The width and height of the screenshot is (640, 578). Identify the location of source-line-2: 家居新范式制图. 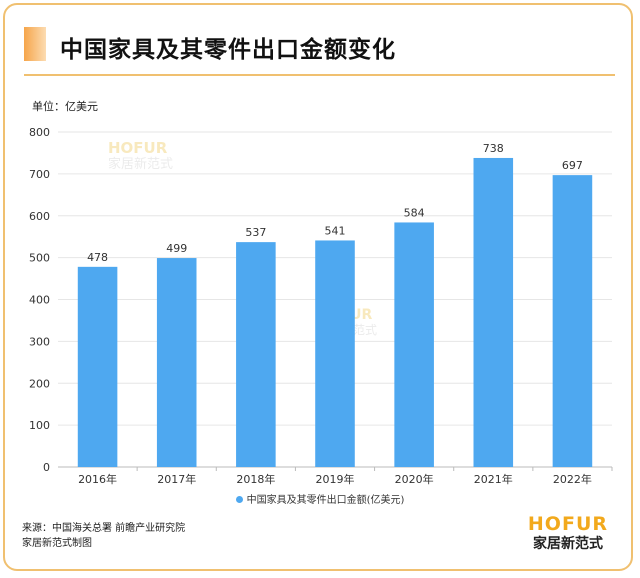
(57, 543).